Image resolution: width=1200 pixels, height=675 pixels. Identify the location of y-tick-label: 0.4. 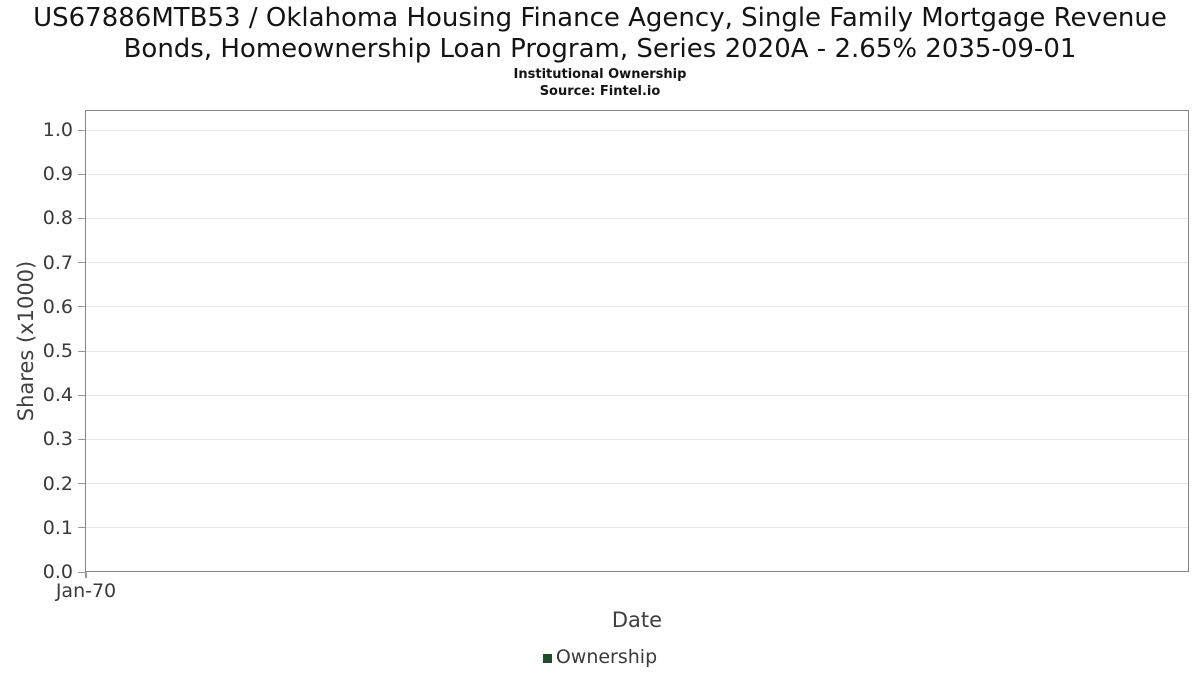
(57, 395).